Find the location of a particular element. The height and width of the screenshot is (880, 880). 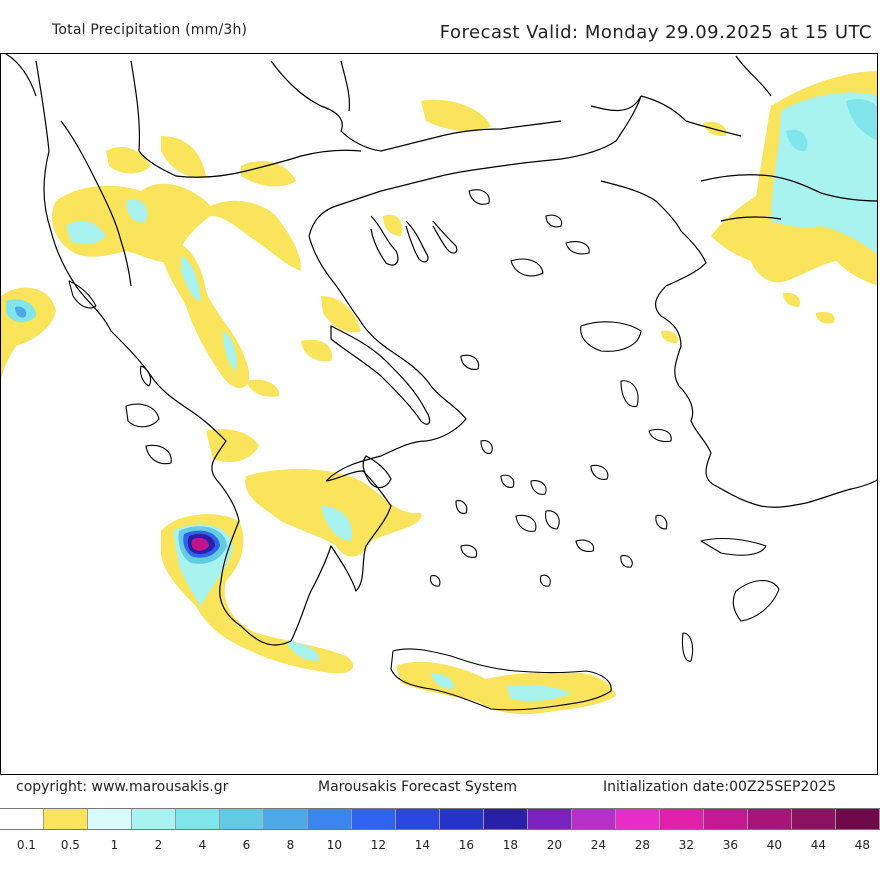

legend-label: 6 is located at coordinates (246, 845).